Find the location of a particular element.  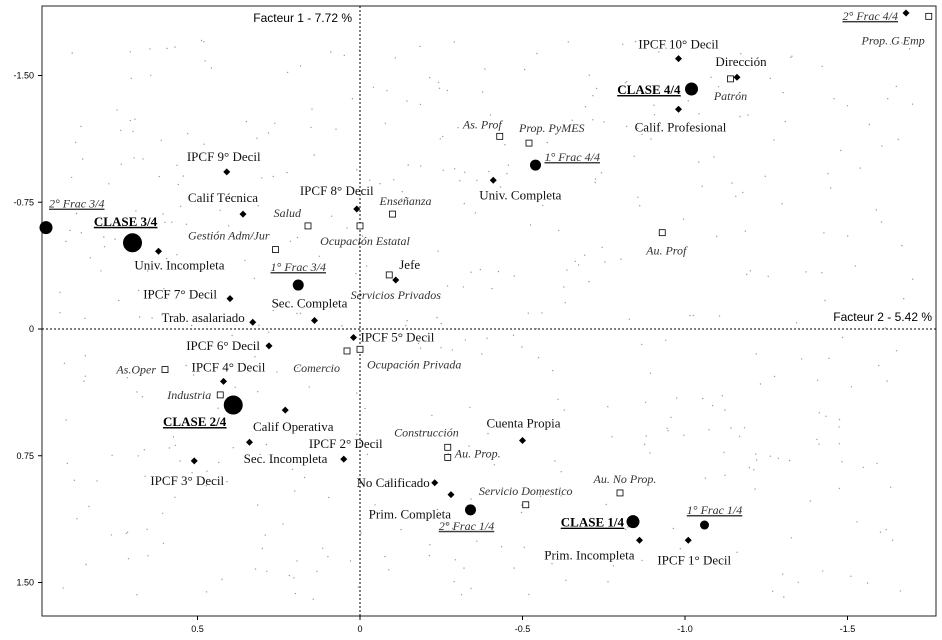

chart-point: CLASE 4/4 is located at coordinates (657, 89).